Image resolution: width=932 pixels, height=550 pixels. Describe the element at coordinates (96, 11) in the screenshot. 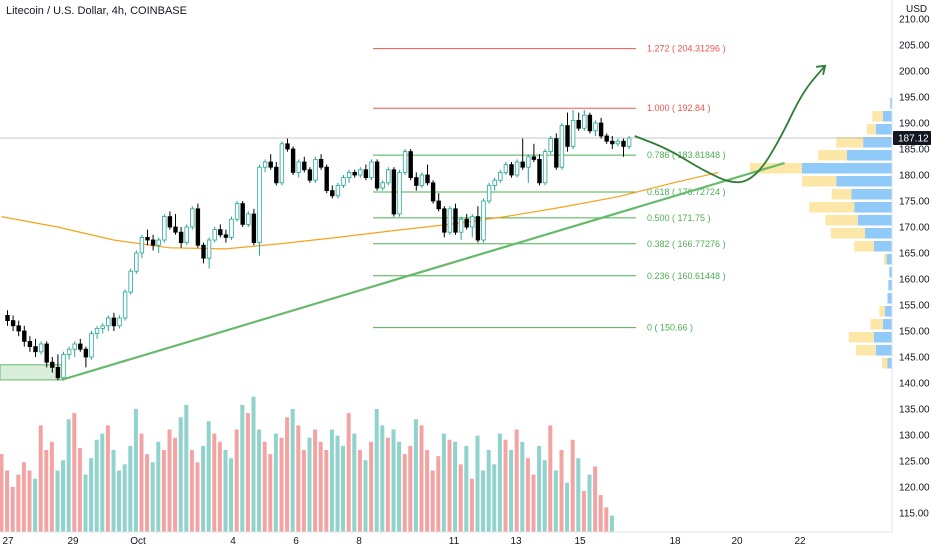

I see `chart-title: Litecoin / U.S. Dollar, 4h, COINBASE` at that location.